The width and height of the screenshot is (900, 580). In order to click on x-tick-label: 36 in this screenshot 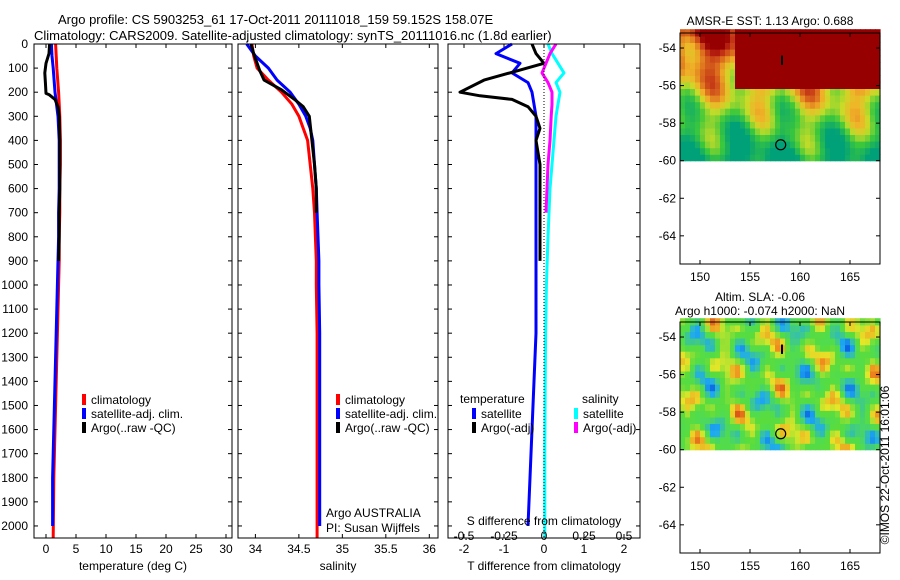, I will do `click(430, 549)`.